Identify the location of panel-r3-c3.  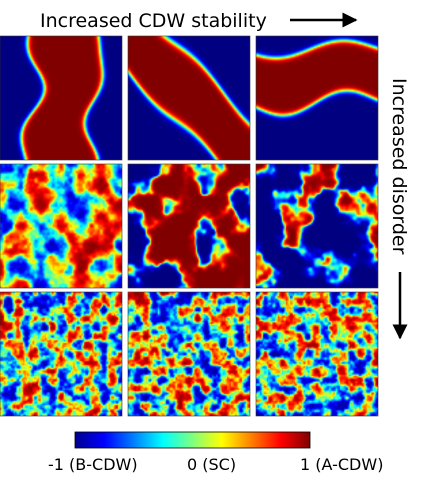
(317, 354).